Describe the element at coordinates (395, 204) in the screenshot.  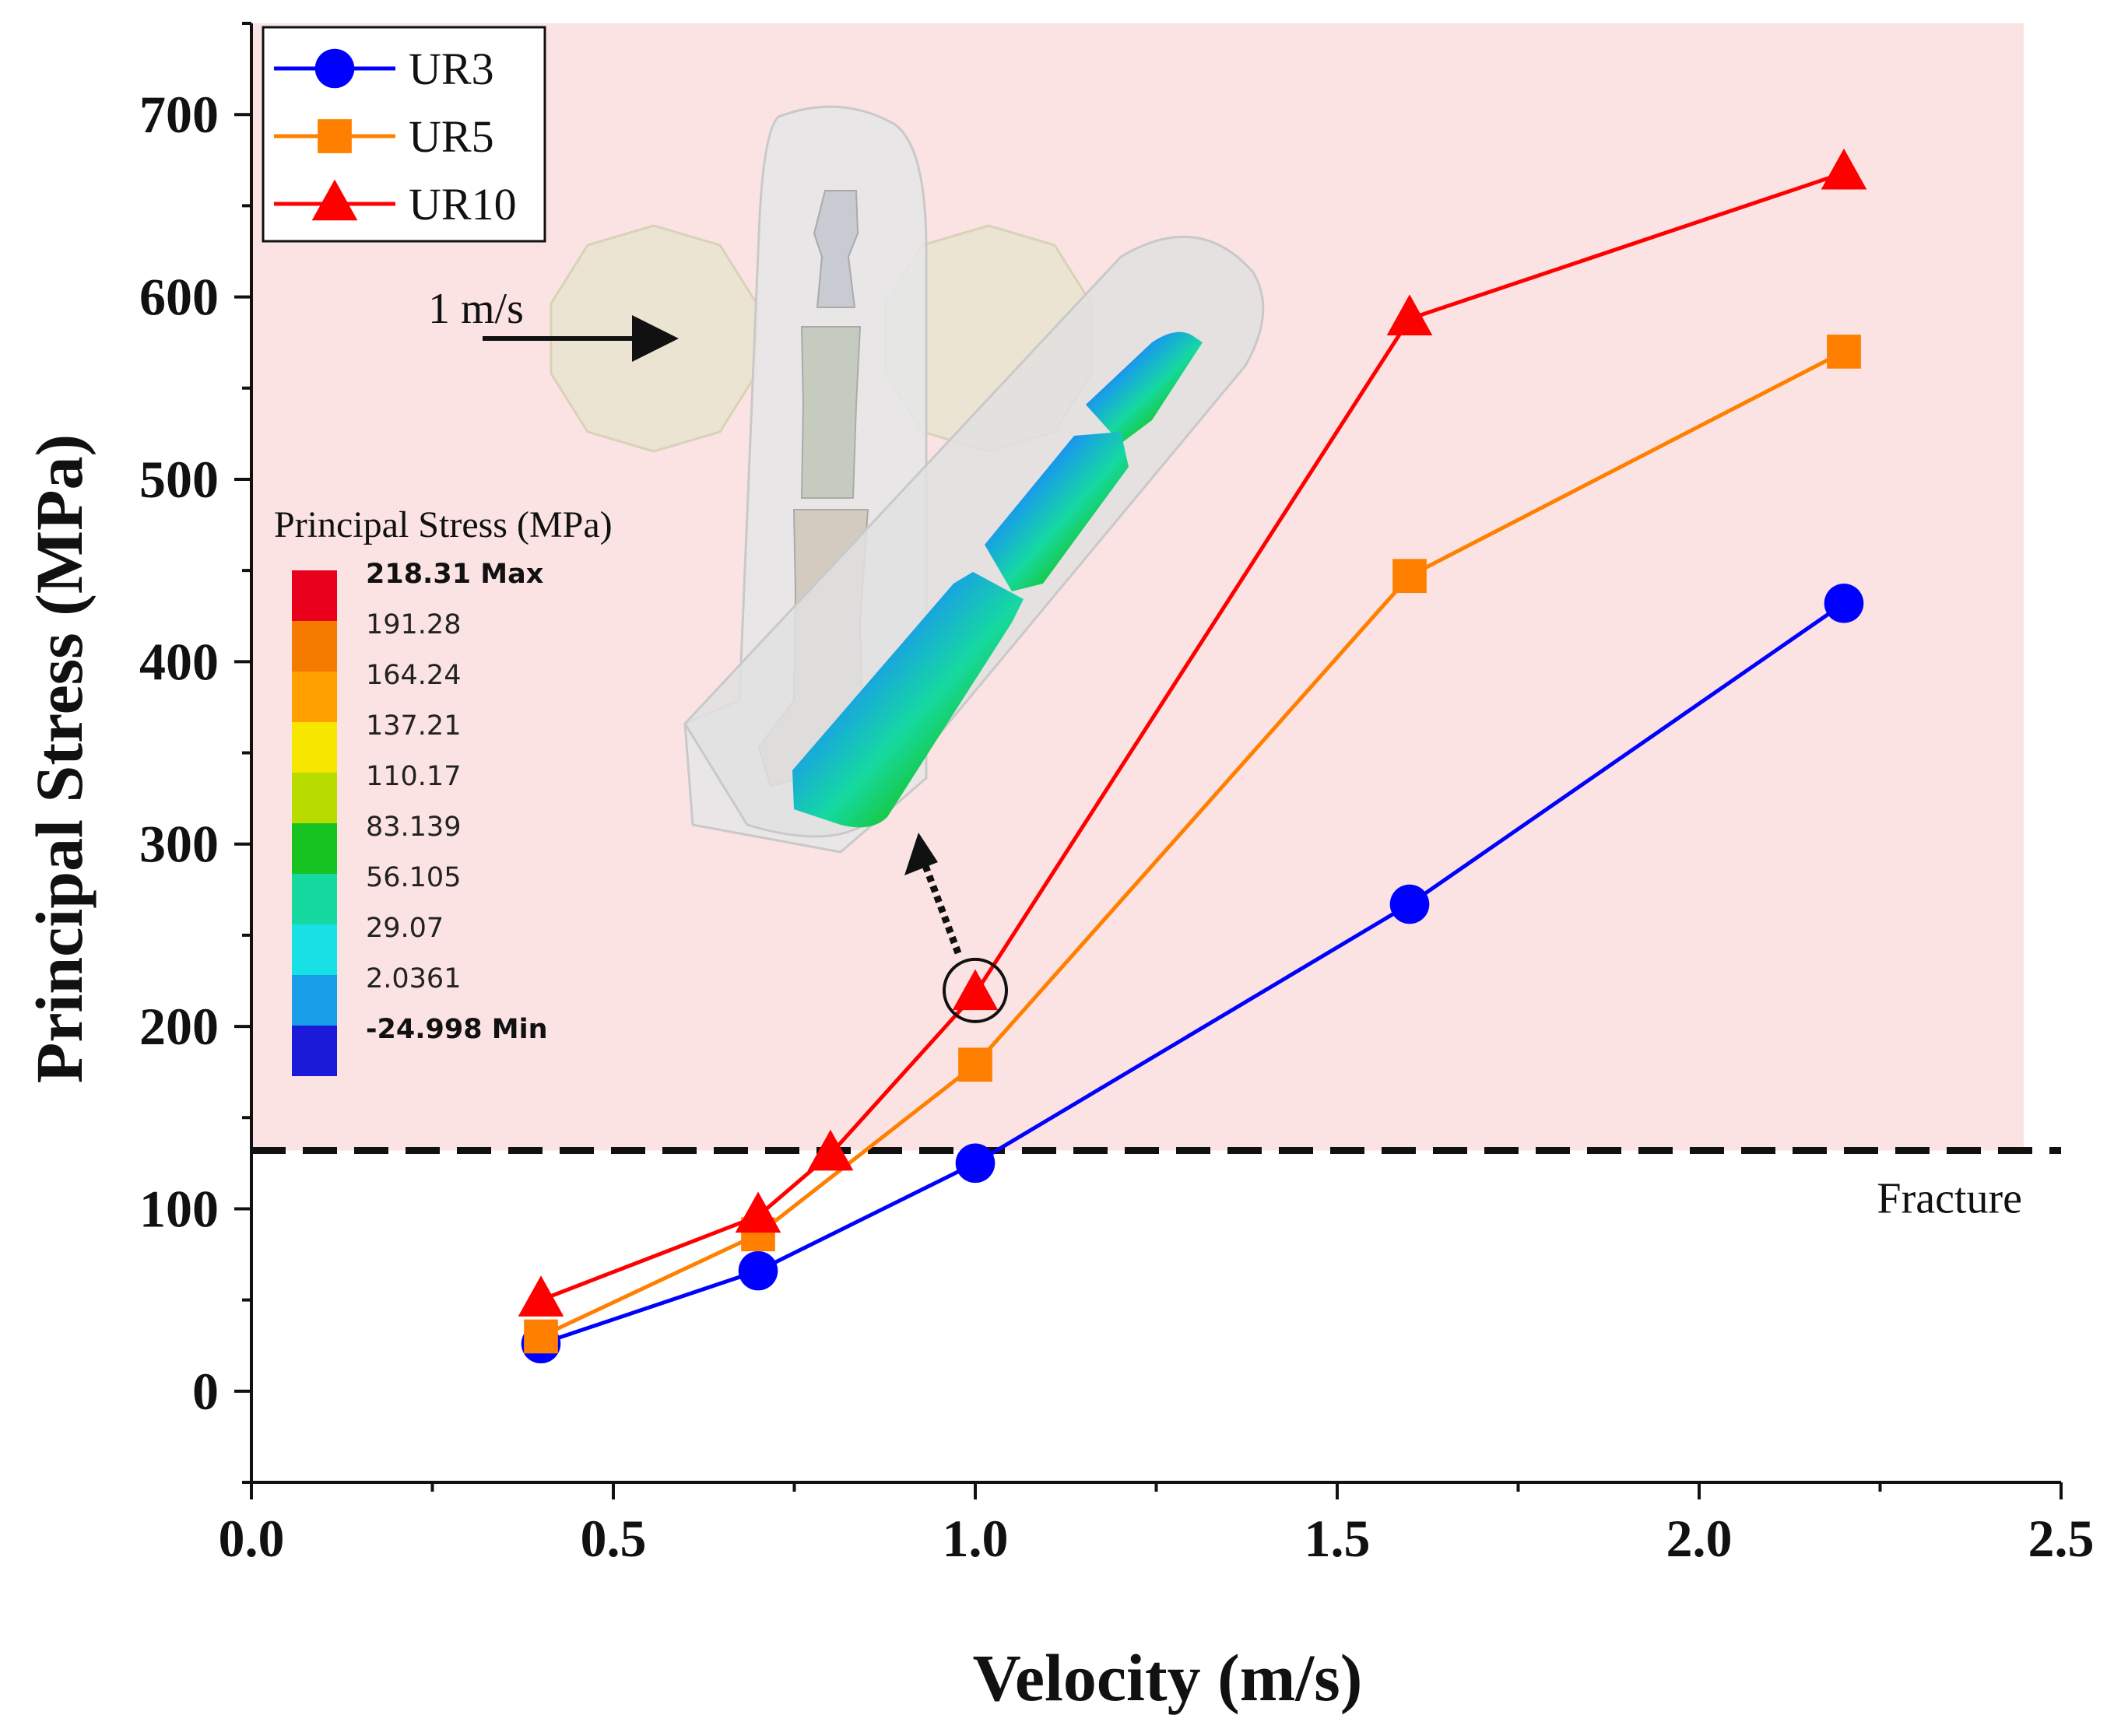
I see `legend-item-ur10: UR10` at that location.